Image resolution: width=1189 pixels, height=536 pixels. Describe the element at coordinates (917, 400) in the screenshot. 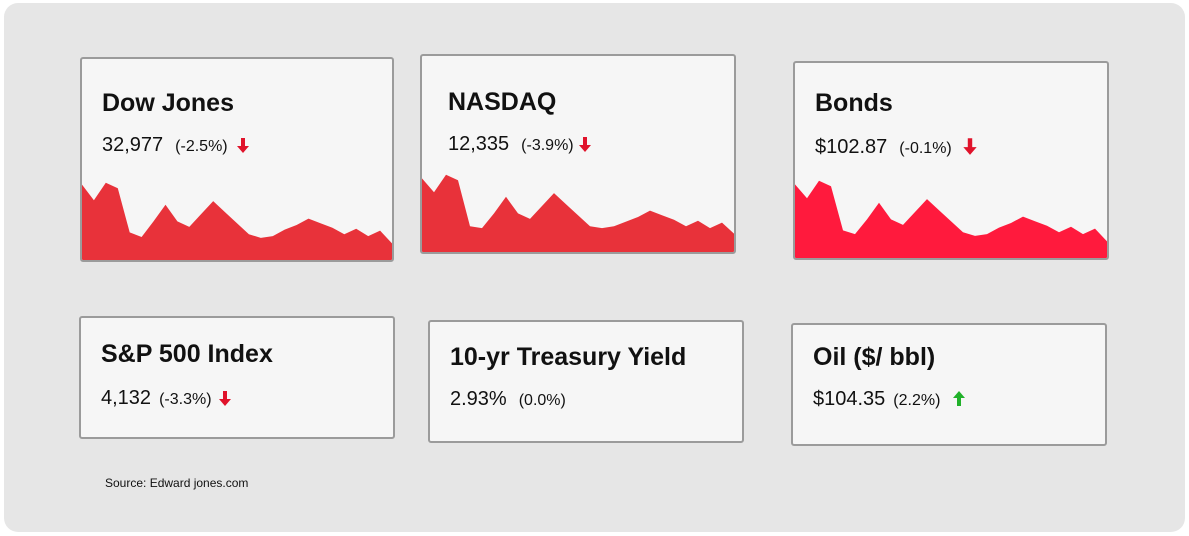

I see `card-change: (2.2%)` at that location.